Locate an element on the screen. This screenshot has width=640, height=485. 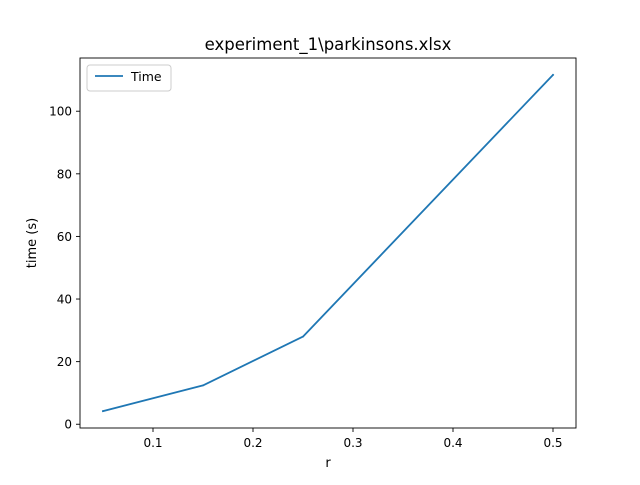
legend-box is located at coordinates (129, 78).